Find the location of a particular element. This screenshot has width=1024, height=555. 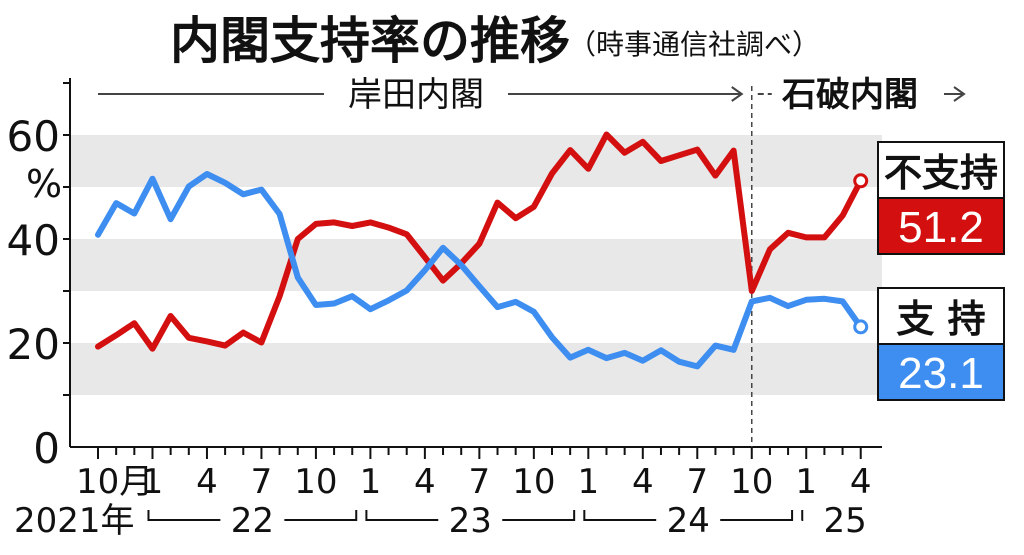

legend-value: 51.2 is located at coordinates (941, 227).